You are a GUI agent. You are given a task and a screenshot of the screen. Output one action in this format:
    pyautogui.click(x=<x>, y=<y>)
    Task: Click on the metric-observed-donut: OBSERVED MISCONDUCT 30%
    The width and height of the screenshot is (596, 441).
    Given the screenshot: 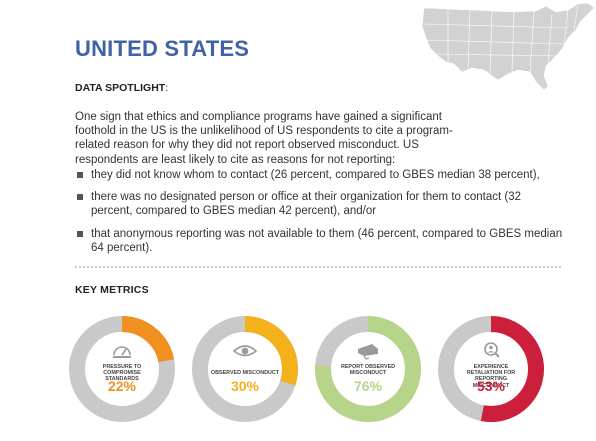 What is the action you would take?
    pyautogui.click(x=245, y=369)
    